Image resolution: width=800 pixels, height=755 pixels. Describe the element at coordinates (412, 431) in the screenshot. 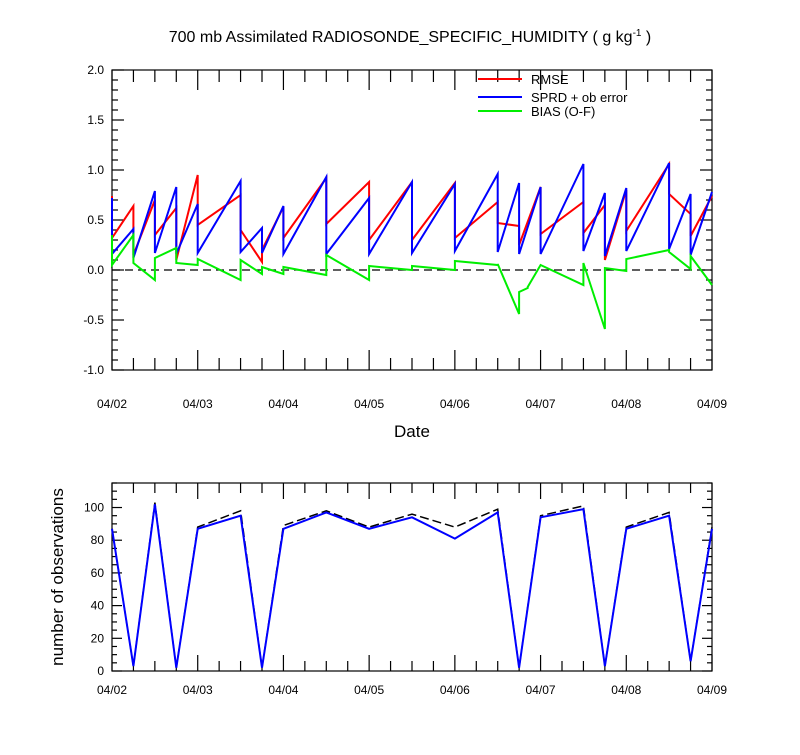

I see `x-axis-title: Date` at that location.